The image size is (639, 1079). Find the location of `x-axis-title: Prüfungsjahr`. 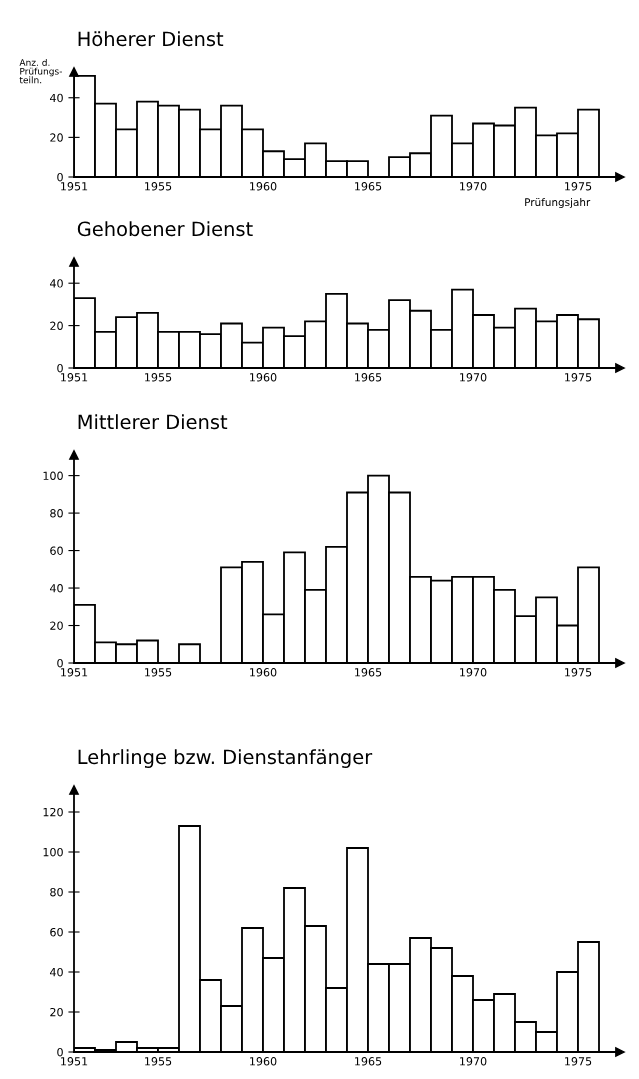

x-axis-title: Prüfungsjahr is located at coordinates (558, 203).